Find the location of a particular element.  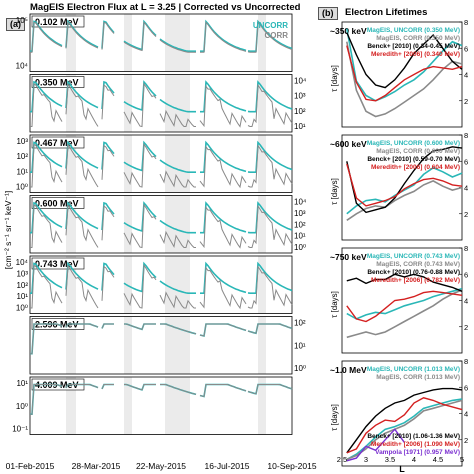

panel-b-tag: (b) is located at coordinates (328, 13).